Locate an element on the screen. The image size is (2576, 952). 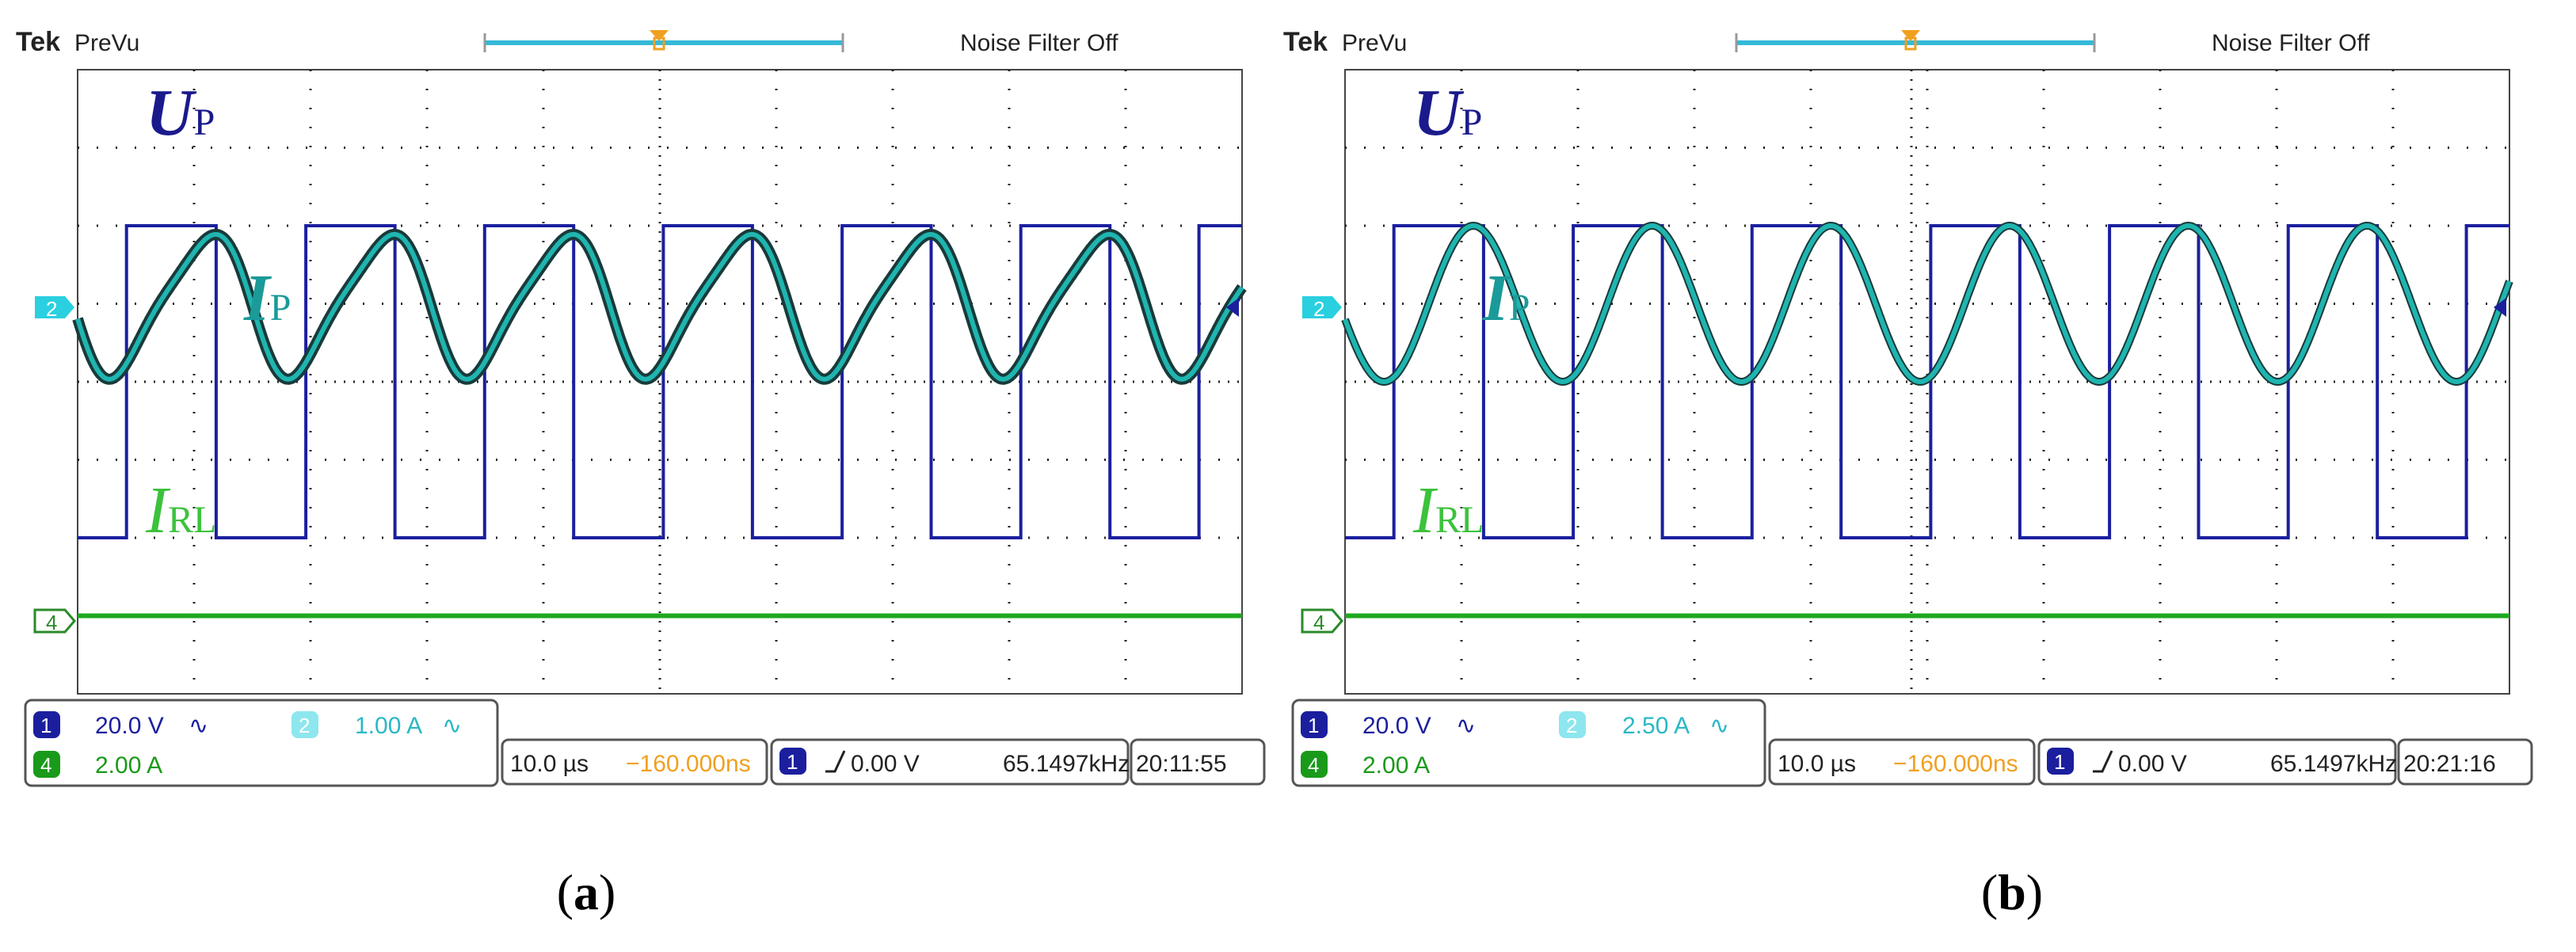
ch2-scale: 2.50 A is located at coordinates (1656, 726).